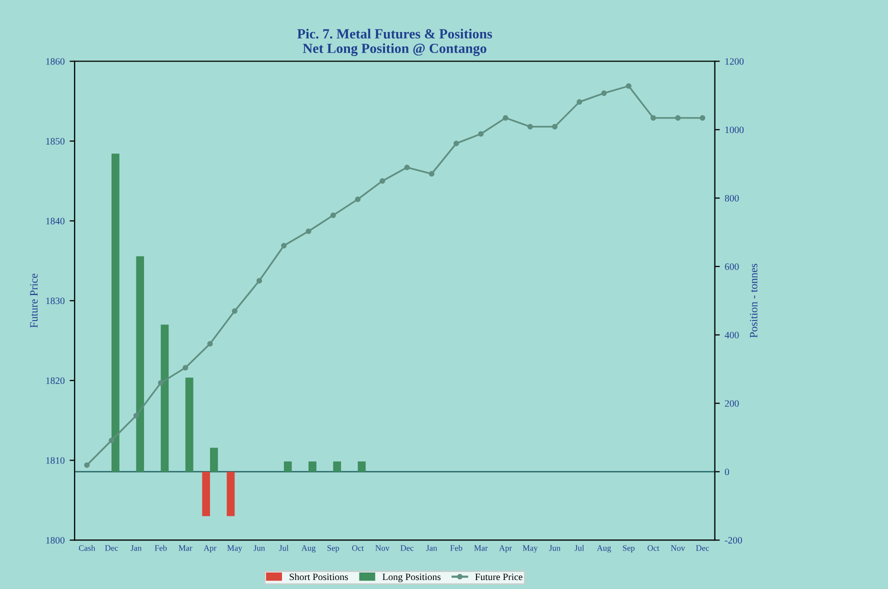  I want to click on y-tick-label: 1850, so click(55, 141).